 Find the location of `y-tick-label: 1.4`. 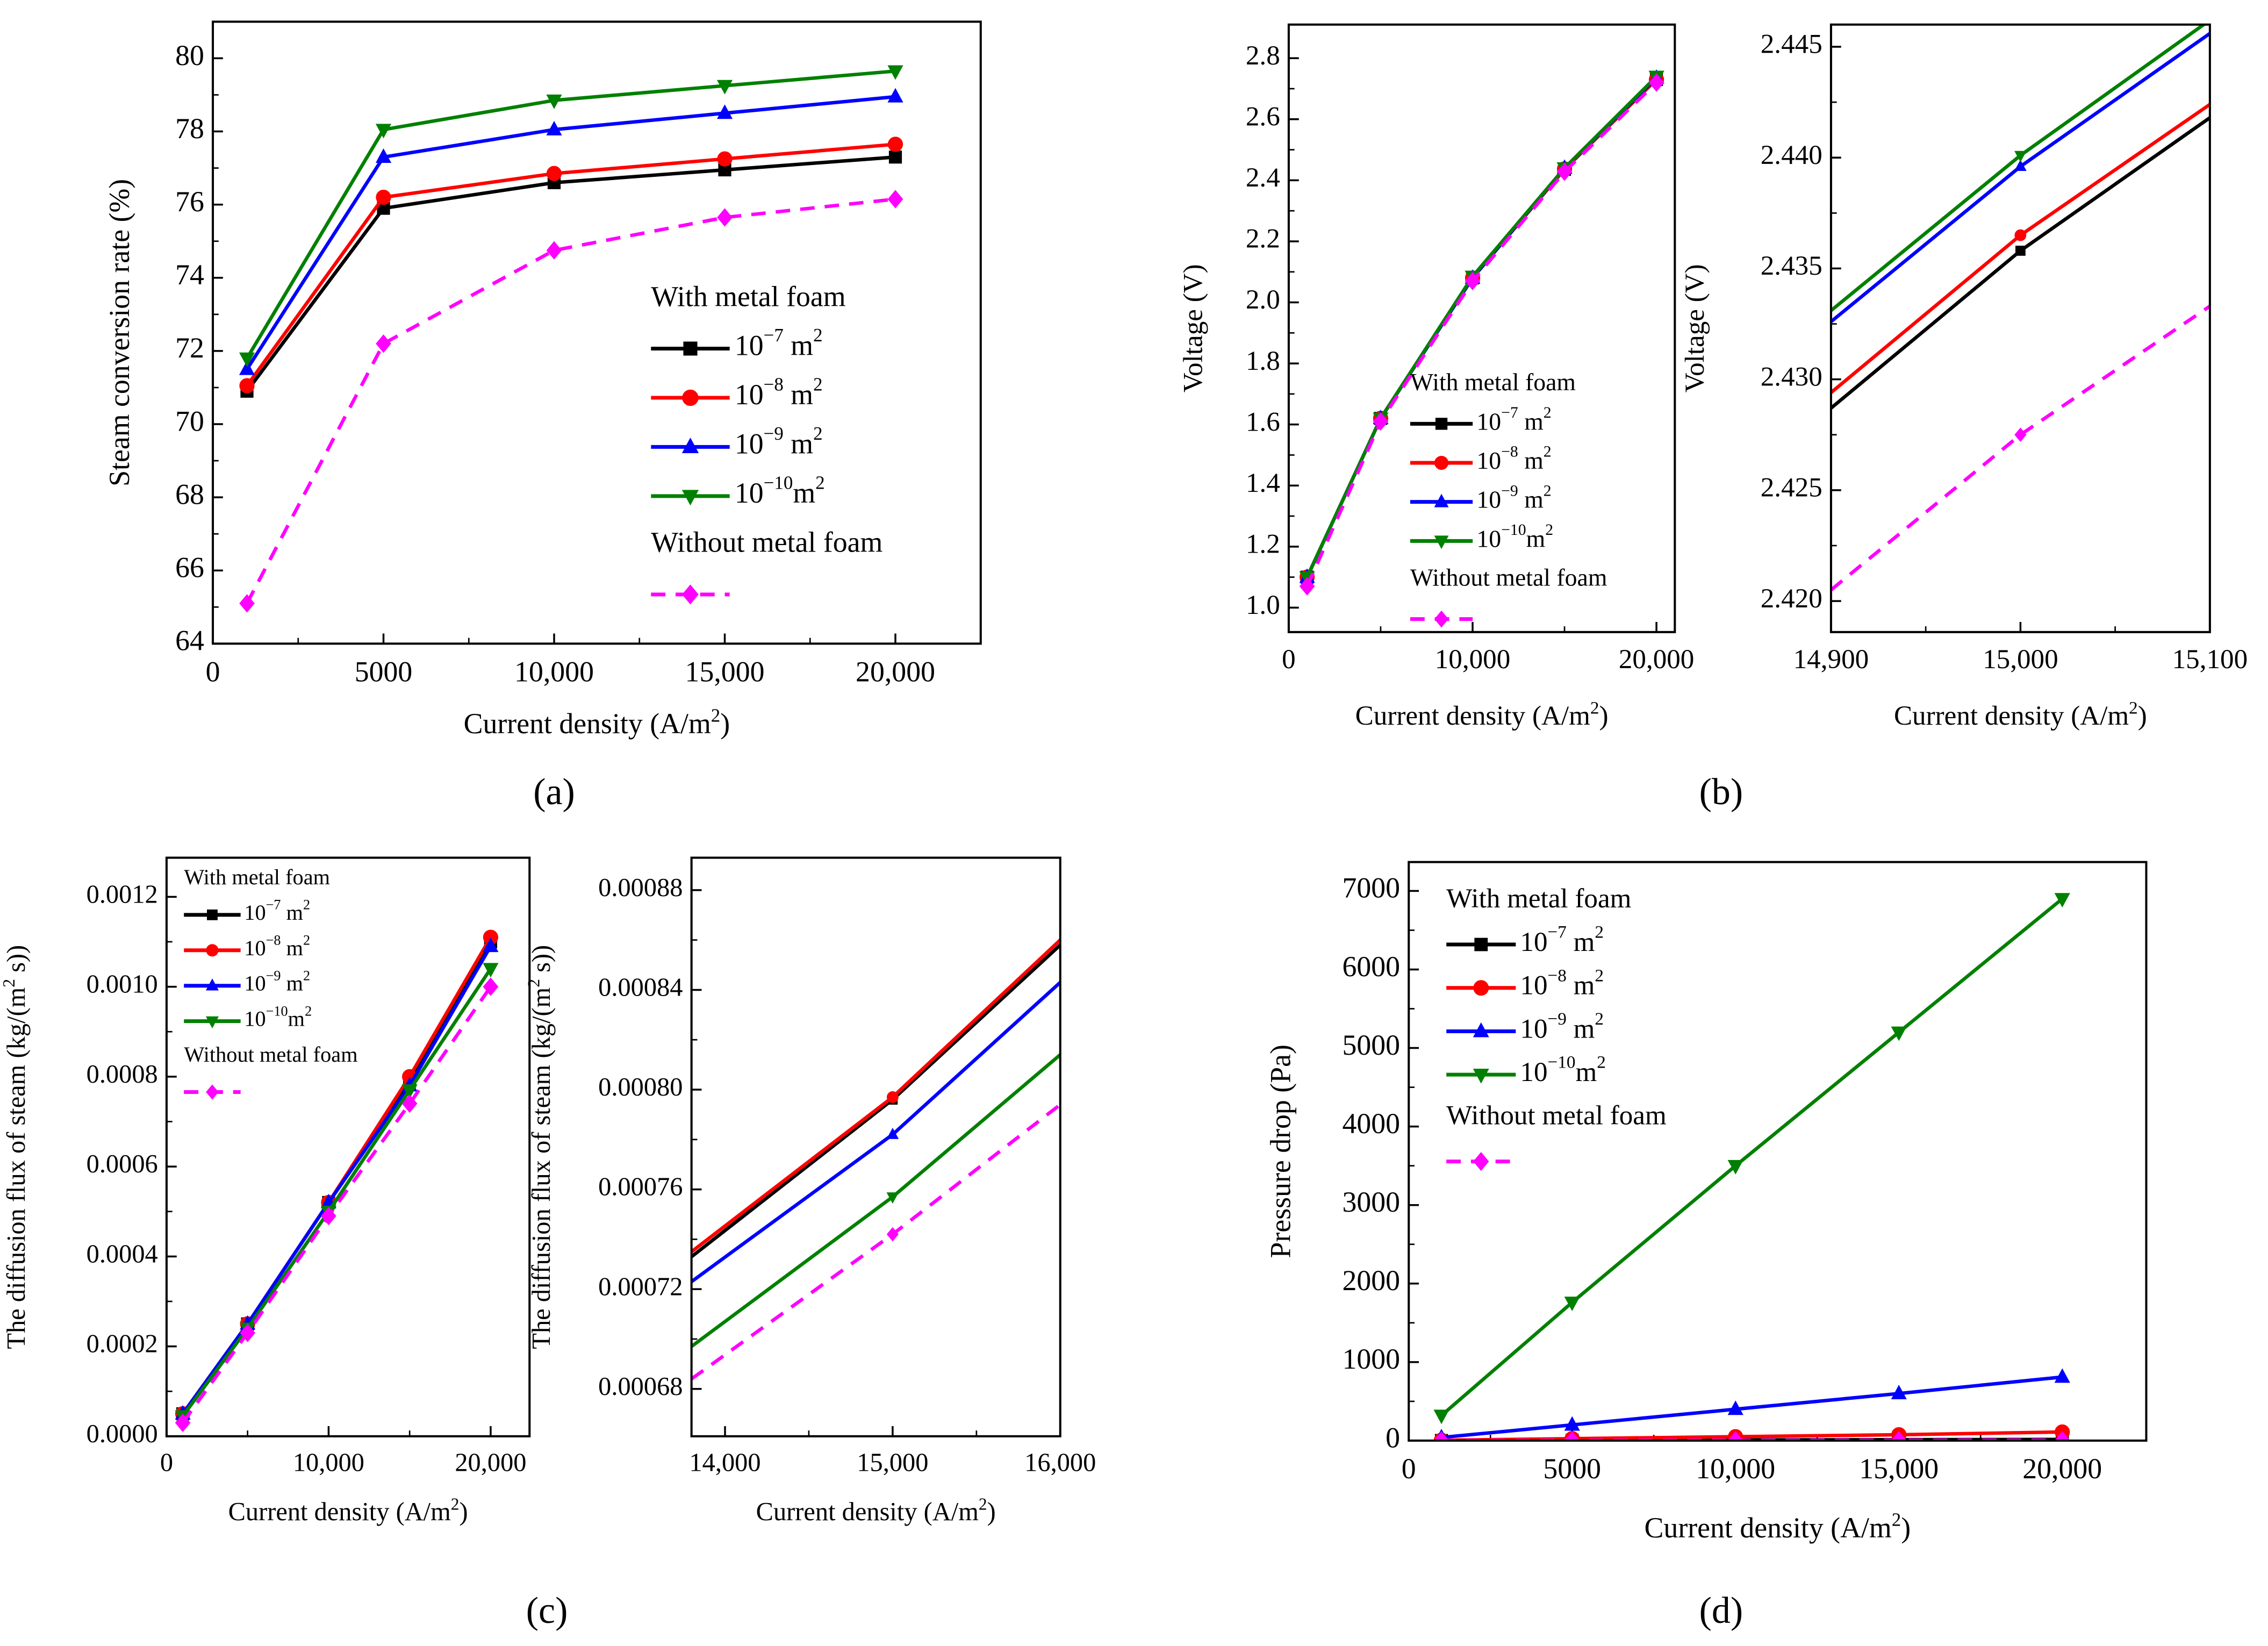

y-tick-label: 1.4 is located at coordinates (1263, 483).